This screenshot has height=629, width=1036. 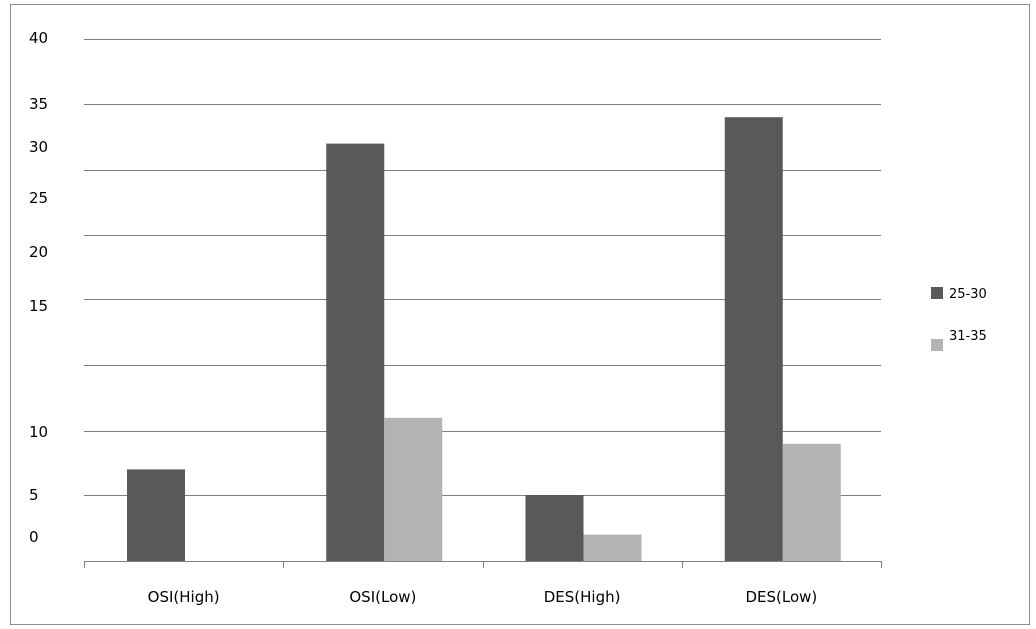 I want to click on x-axis, so click(x=483, y=564).